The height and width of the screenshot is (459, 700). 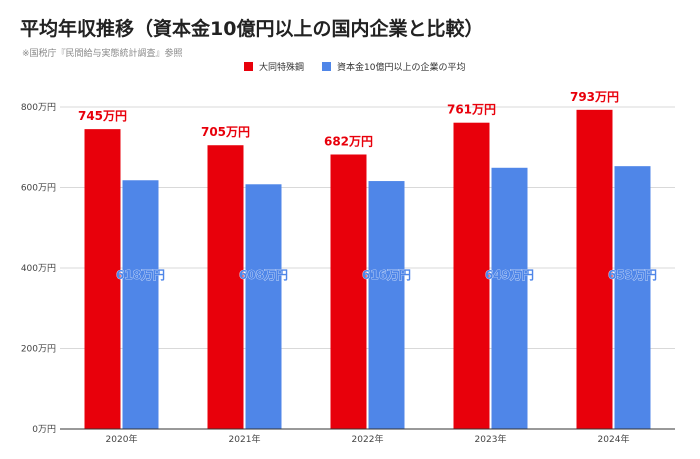 I want to click on data-label-series-b: 608万円, so click(x=263, y=275).